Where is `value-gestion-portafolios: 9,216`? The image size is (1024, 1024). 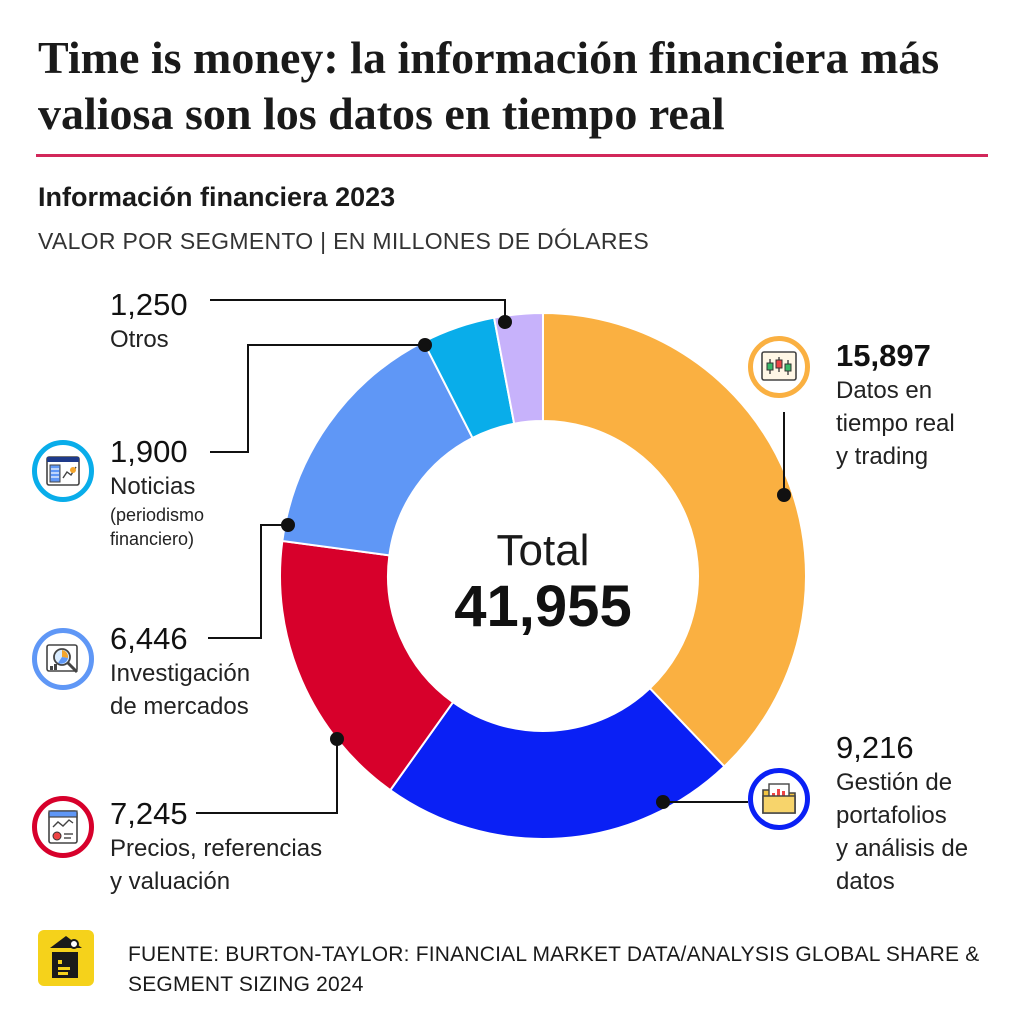 value-gestion-portafolios: 9,216 is located at coordinates (875, 747).